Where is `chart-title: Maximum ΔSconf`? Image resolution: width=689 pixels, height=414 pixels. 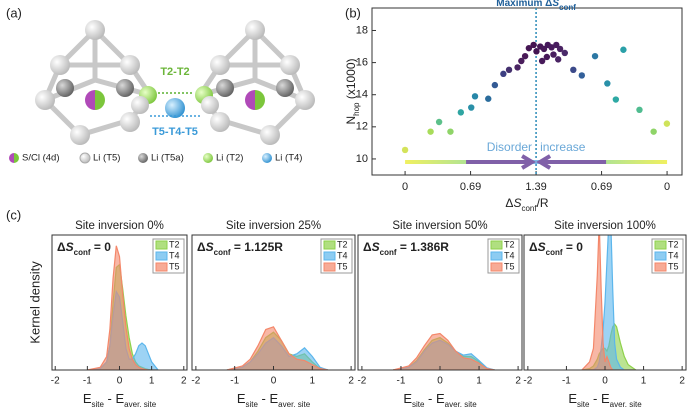
chart-title: Maximum ΔSconf is located at coordinates (536, 6).